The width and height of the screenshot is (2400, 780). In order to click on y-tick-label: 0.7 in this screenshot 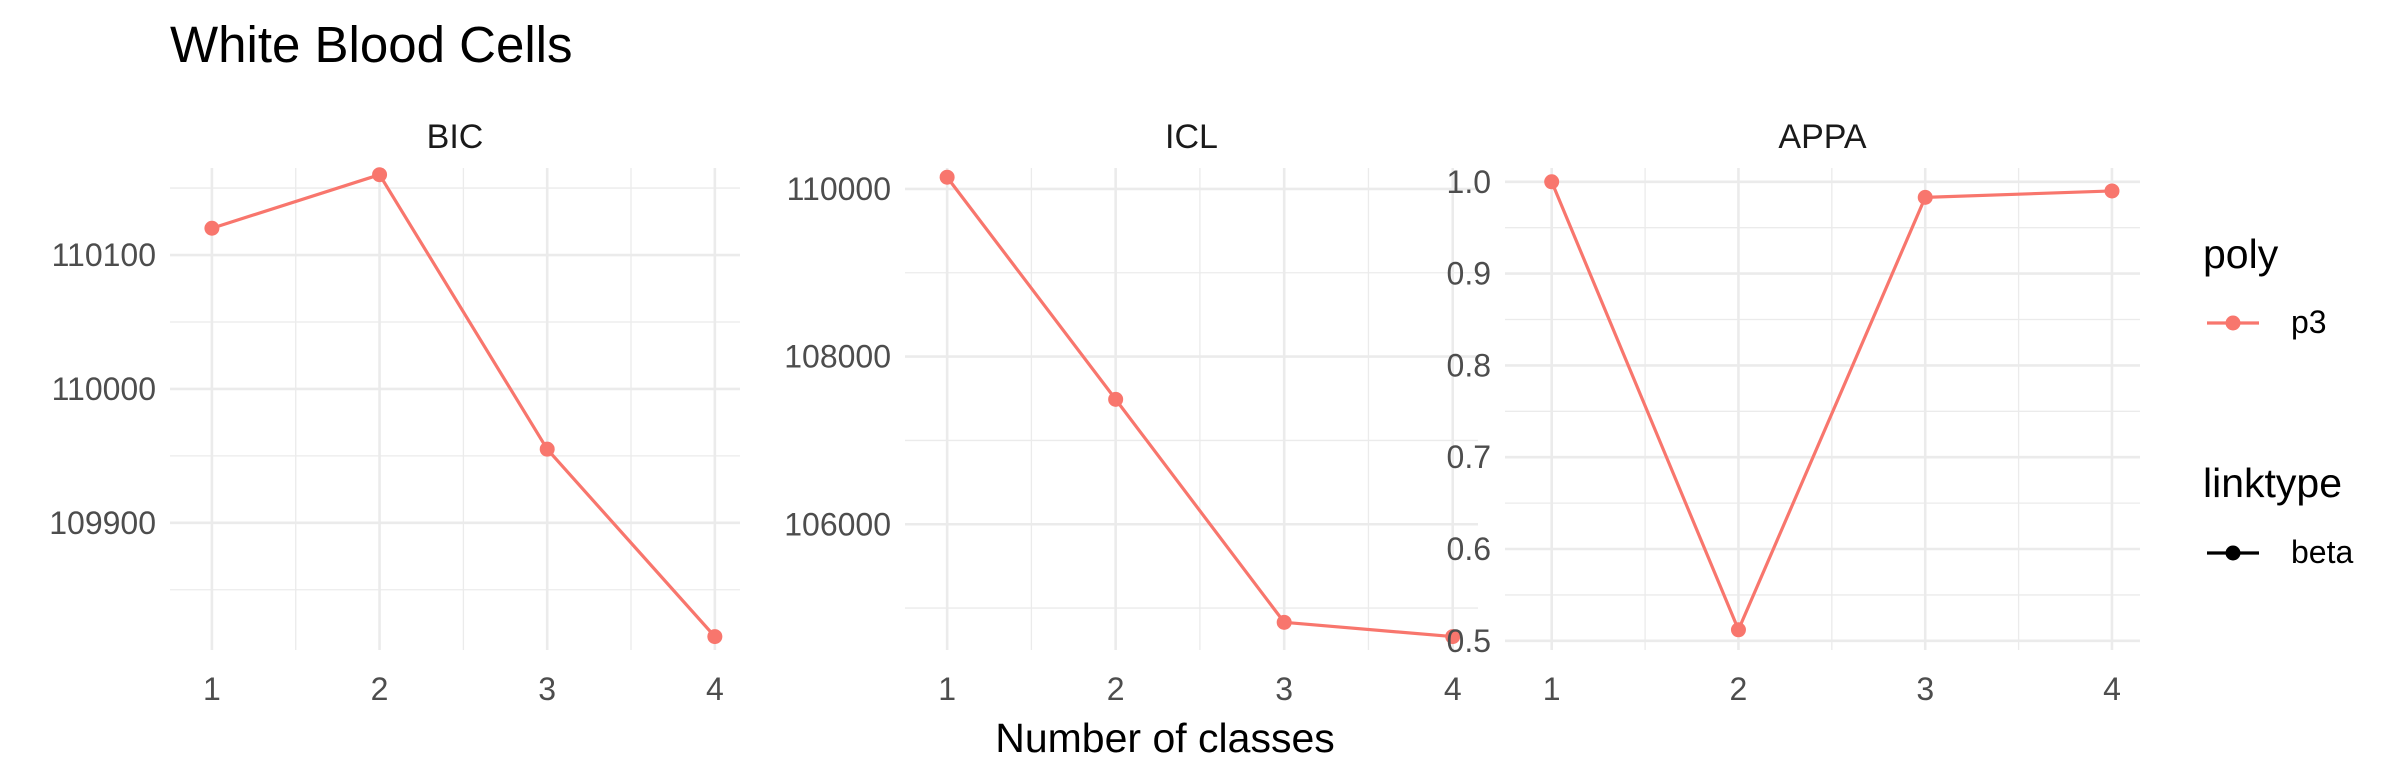, I will do `click(1469, 457)`.